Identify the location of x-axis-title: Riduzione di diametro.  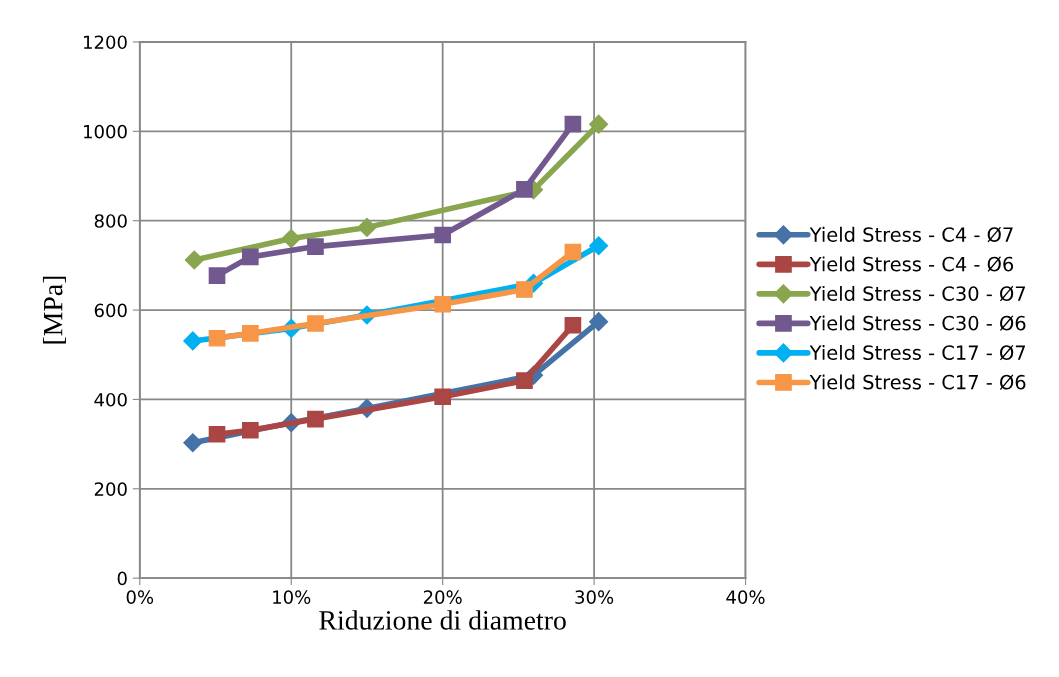
(442, 620).